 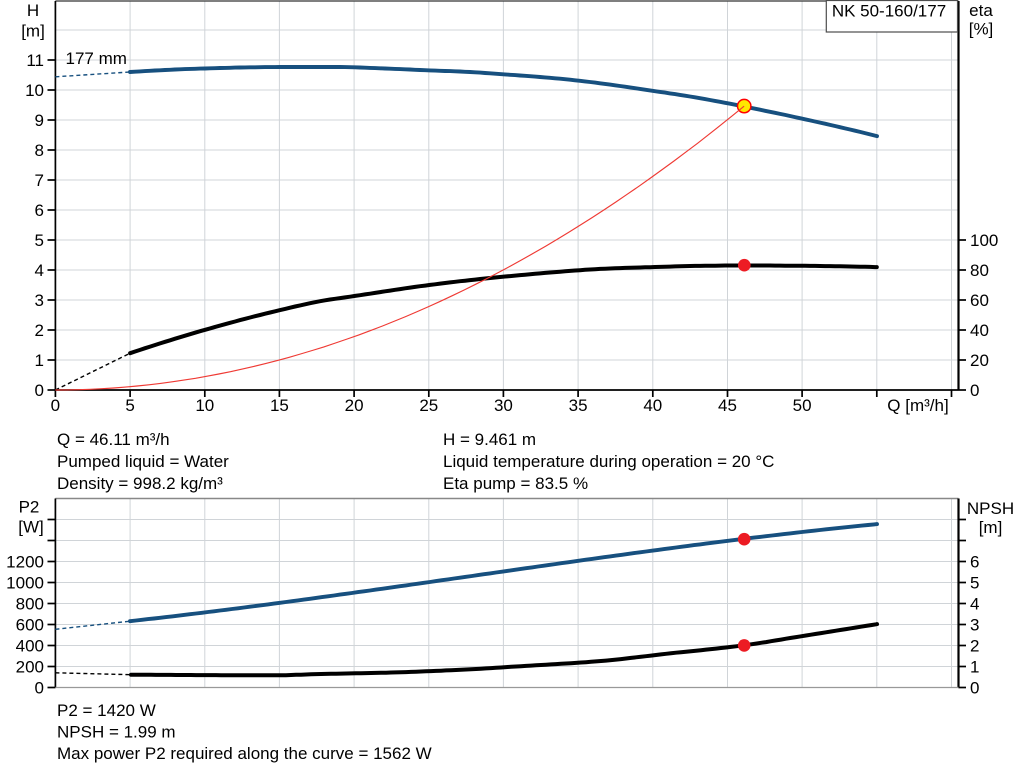 What do you see at coordinates (578, 405) in the screenshot?
I see `svg-text: 35` at bounding box center [578, 405].